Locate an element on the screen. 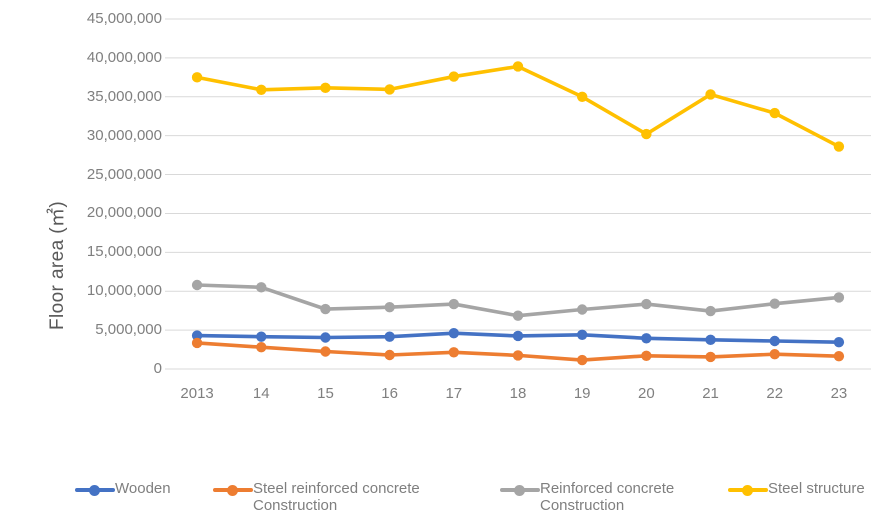  y-axis-tick-label: 5,000,000 is located at coordinates (128, 330).